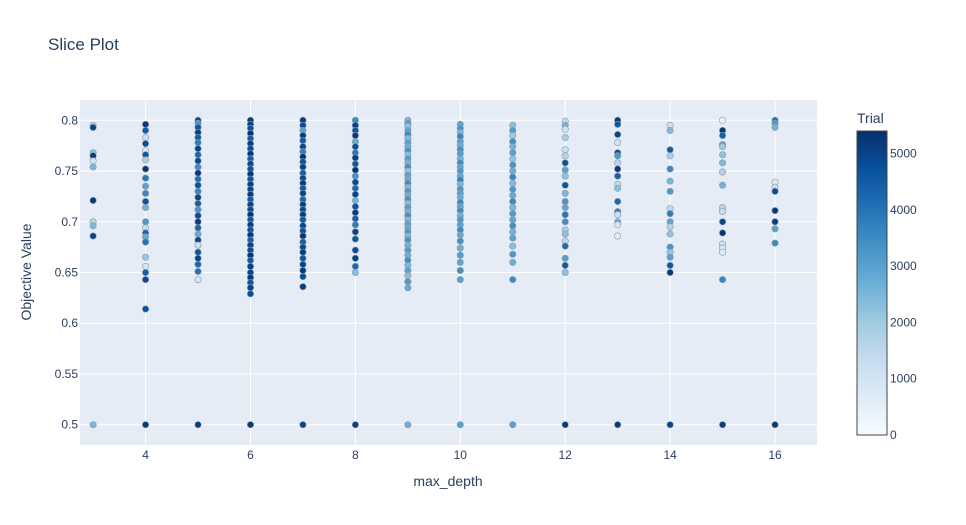  I want to click on x-tick-label: 6, so click(250, 455).